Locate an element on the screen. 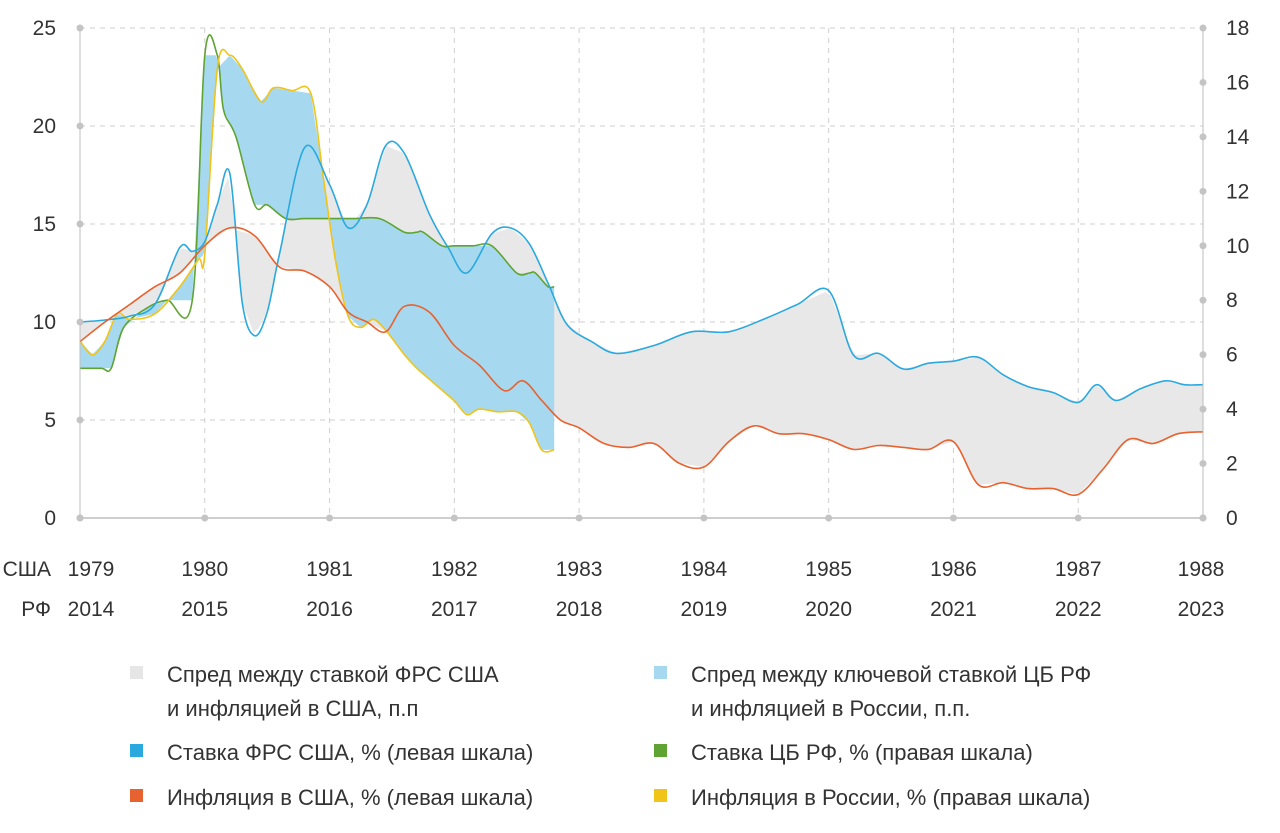 The image size is (1280, 833). x-tick-label: 1988 is located at coordinates (1201, 569).